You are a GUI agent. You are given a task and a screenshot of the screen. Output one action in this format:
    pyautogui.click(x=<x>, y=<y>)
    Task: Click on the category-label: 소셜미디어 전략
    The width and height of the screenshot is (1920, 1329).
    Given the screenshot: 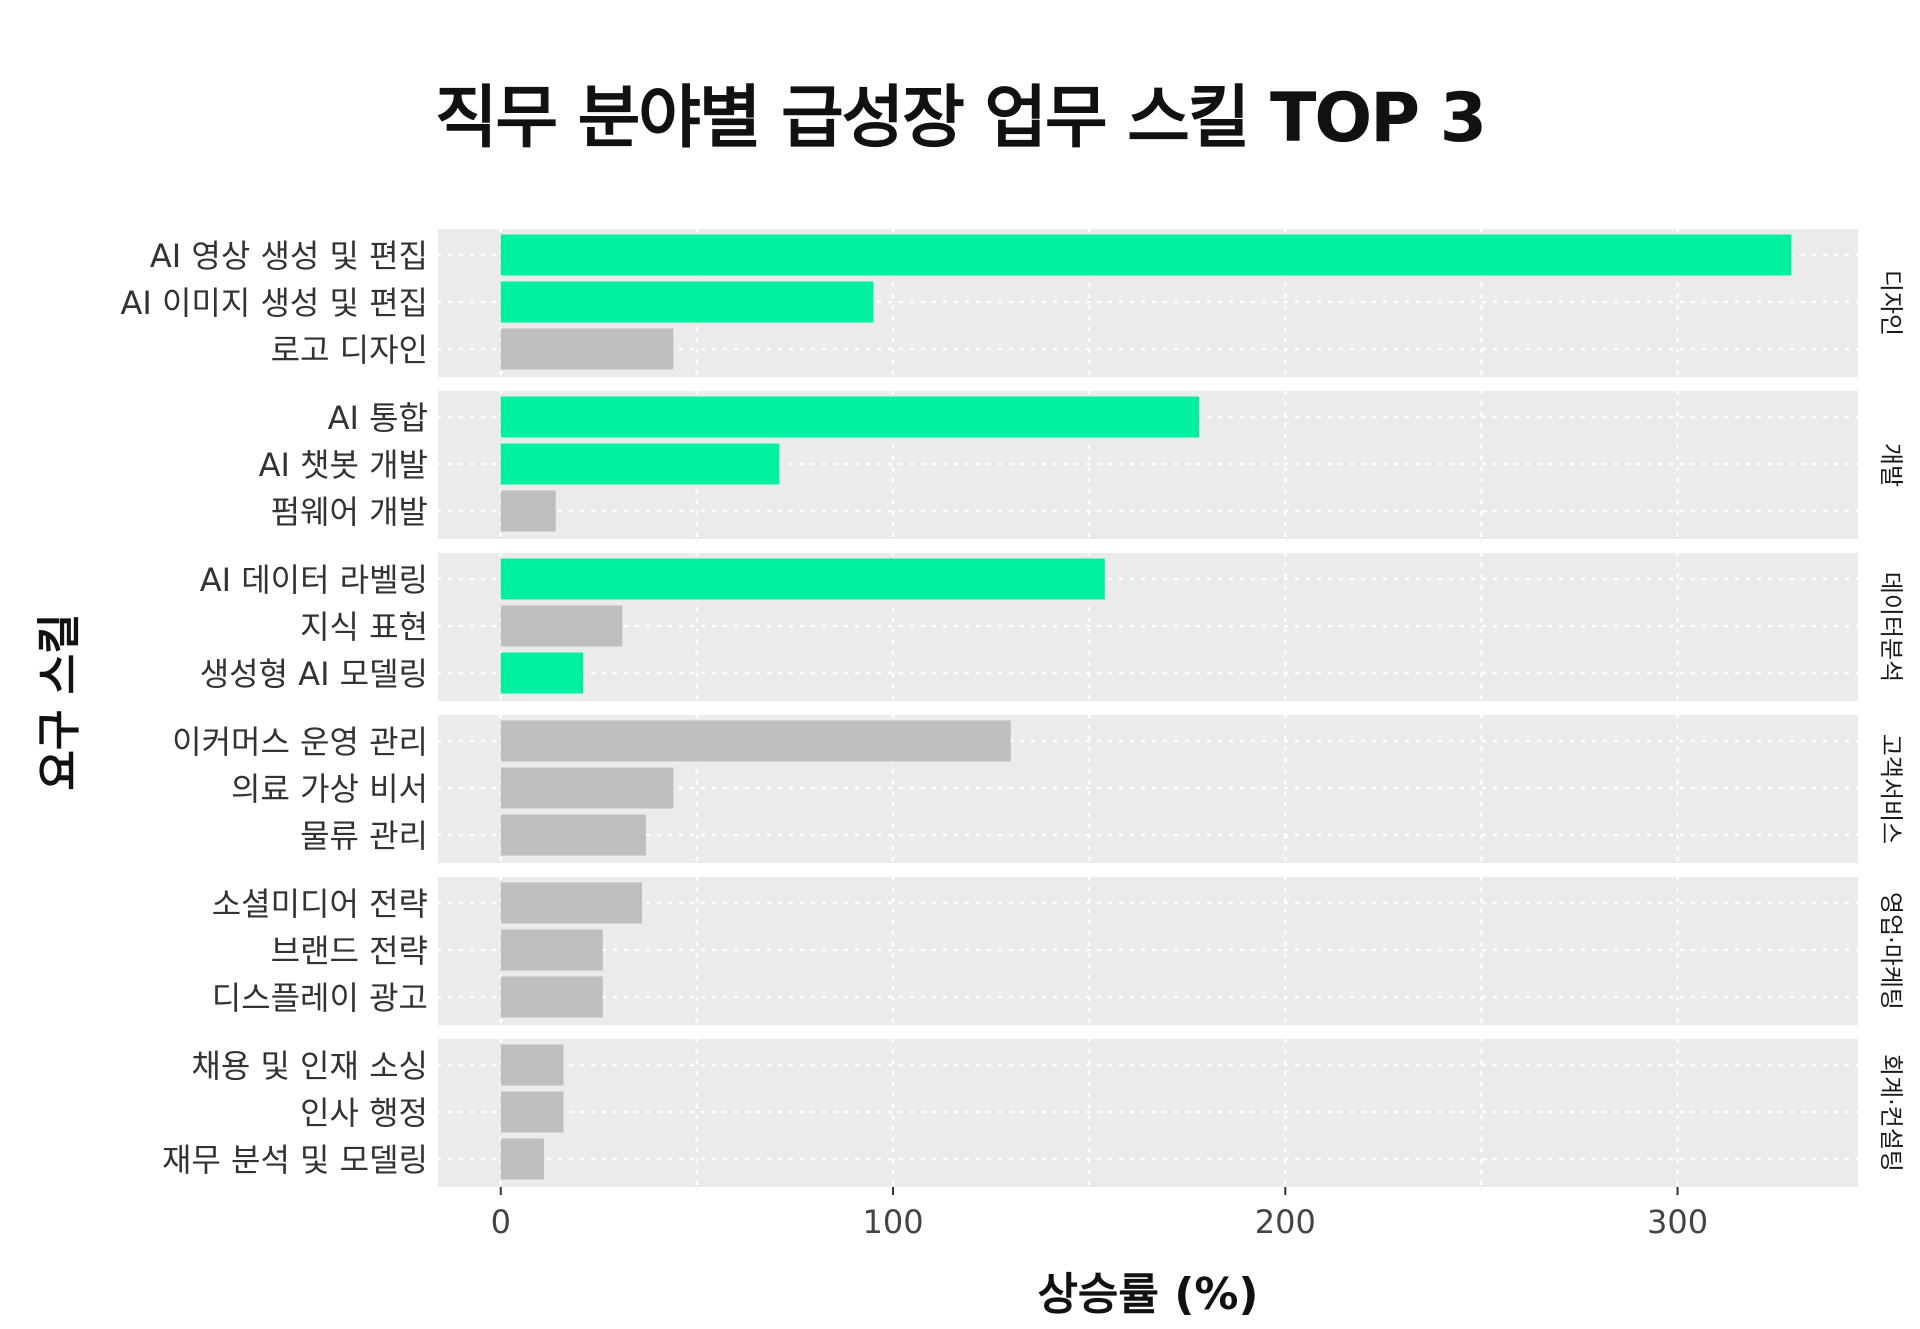 What is the action you would take?
    pyautogui.click(x=320, y=904)
    